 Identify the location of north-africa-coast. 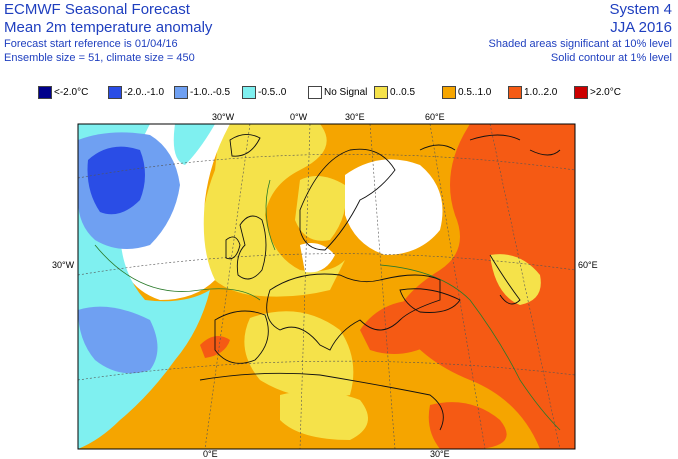
(321, 401).